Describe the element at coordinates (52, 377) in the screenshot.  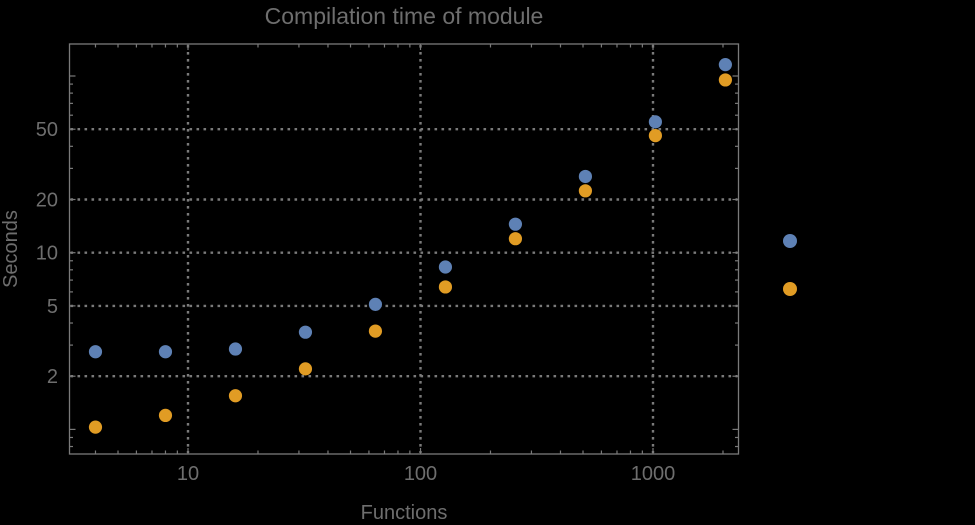
I see `y-tick-label: 2` at that location.